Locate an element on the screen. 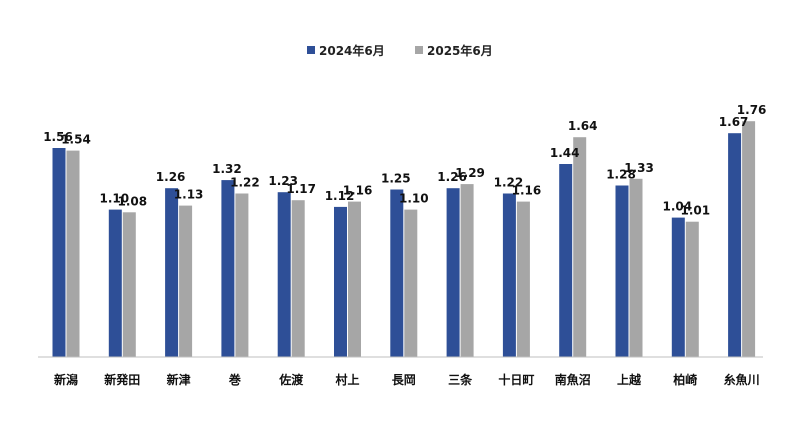 The image size is (800, 443). value-label-1-佐渡: 1.23 is located at coordinates (283, 181).